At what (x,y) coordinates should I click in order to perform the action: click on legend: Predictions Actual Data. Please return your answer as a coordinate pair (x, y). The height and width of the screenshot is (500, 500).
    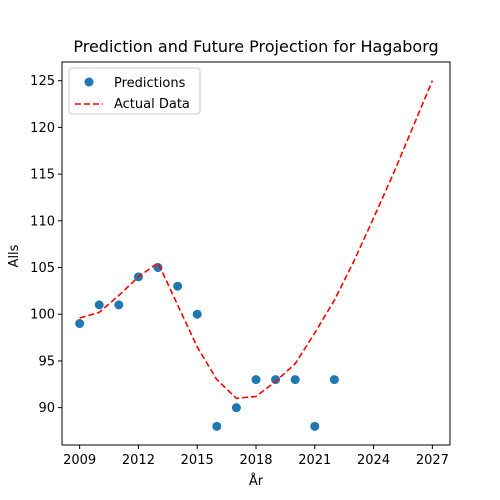
    Looking at the image, I should click on (134, 91).